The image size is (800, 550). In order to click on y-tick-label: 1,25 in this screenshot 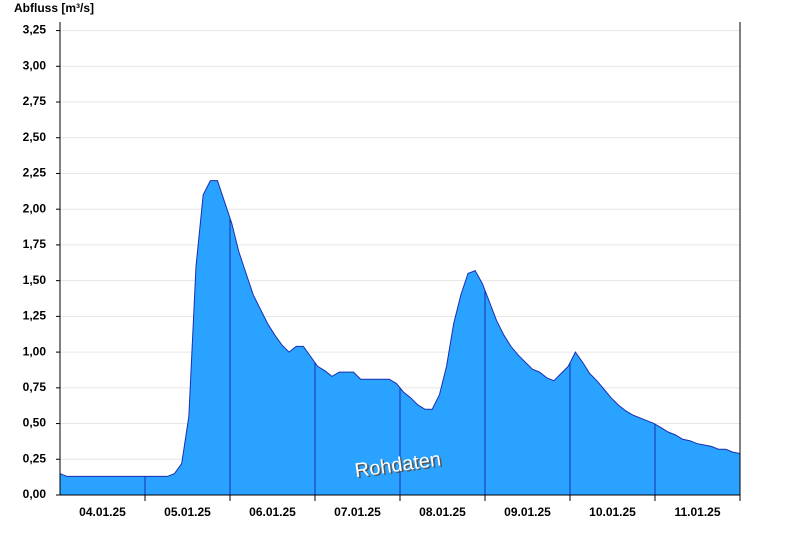, I will do `click(35, 316)`.